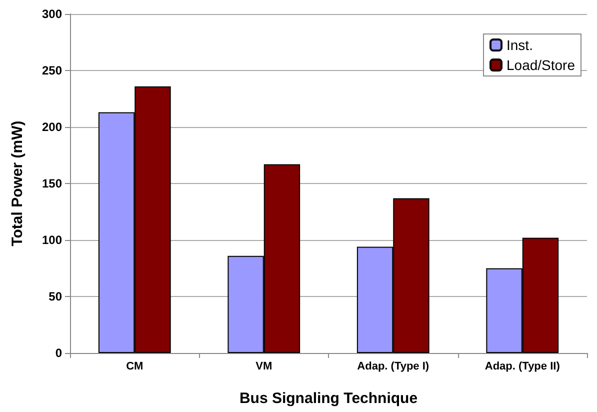 The height and width of the screenshot is (412, 597). What do you see at coordinates (17, 183) in the screenshot?
I see `y-axis-title: Total Power (mW)` at bounding box center [17, 183].